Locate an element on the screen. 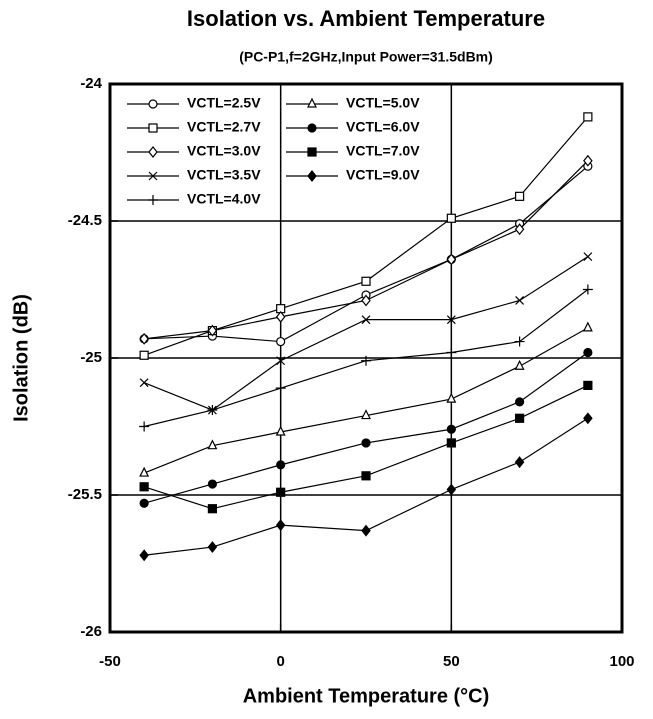 This screenshot has height=719, width=653. y-tick-label: -24 is located at coordinates (91, 83).